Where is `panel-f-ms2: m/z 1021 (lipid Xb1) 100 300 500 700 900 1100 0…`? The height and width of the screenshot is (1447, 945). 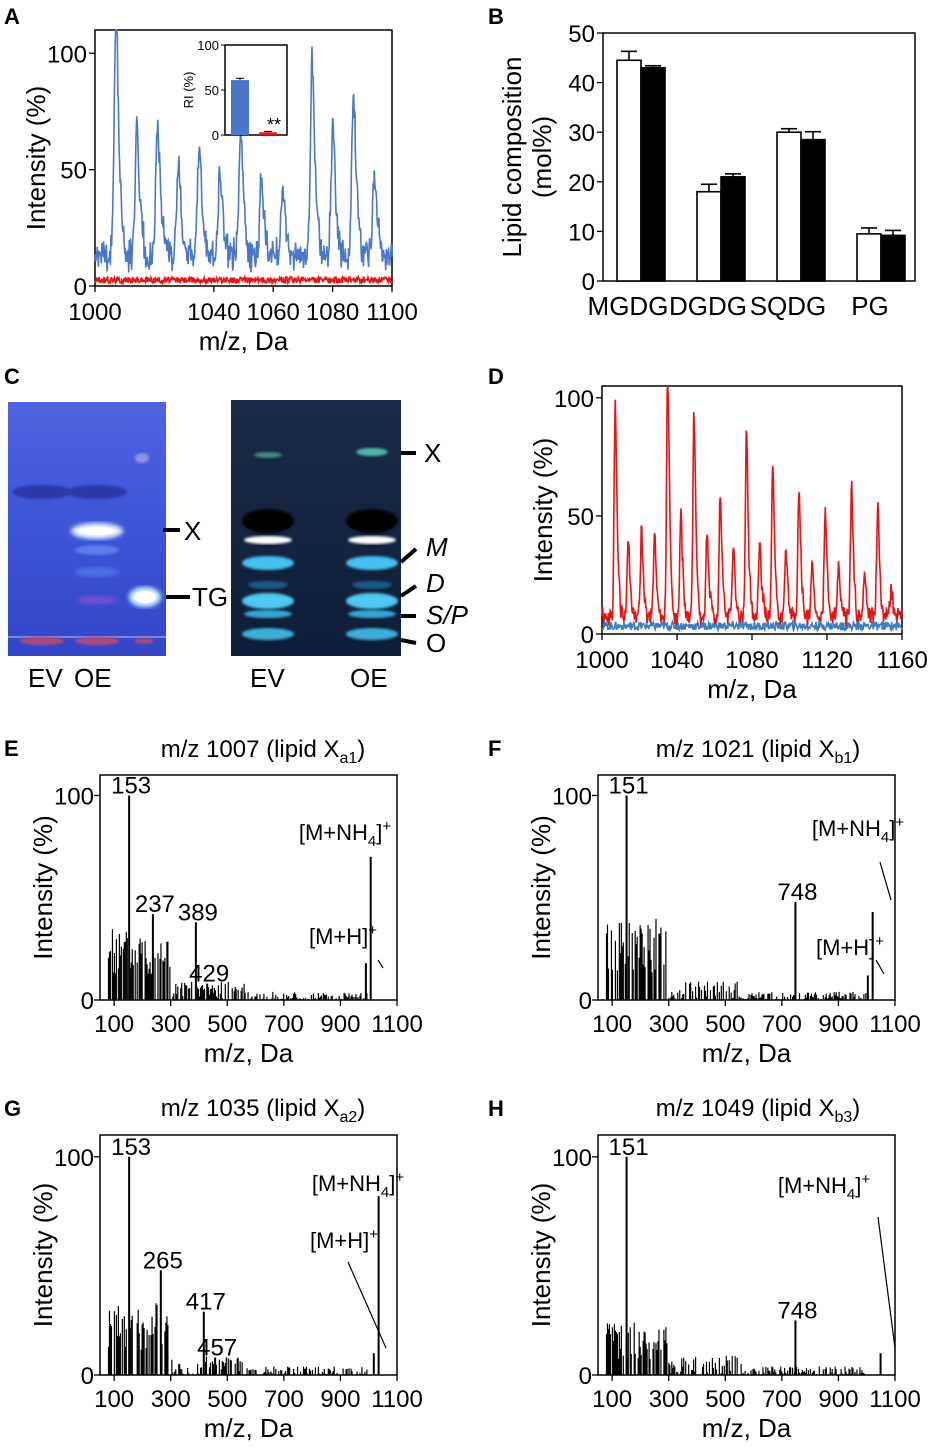
panel-f-ms2: m/z 1021 (lipid Xb1) 100 300 500 700 900 1100 0… is located at coordinates (723, 902).